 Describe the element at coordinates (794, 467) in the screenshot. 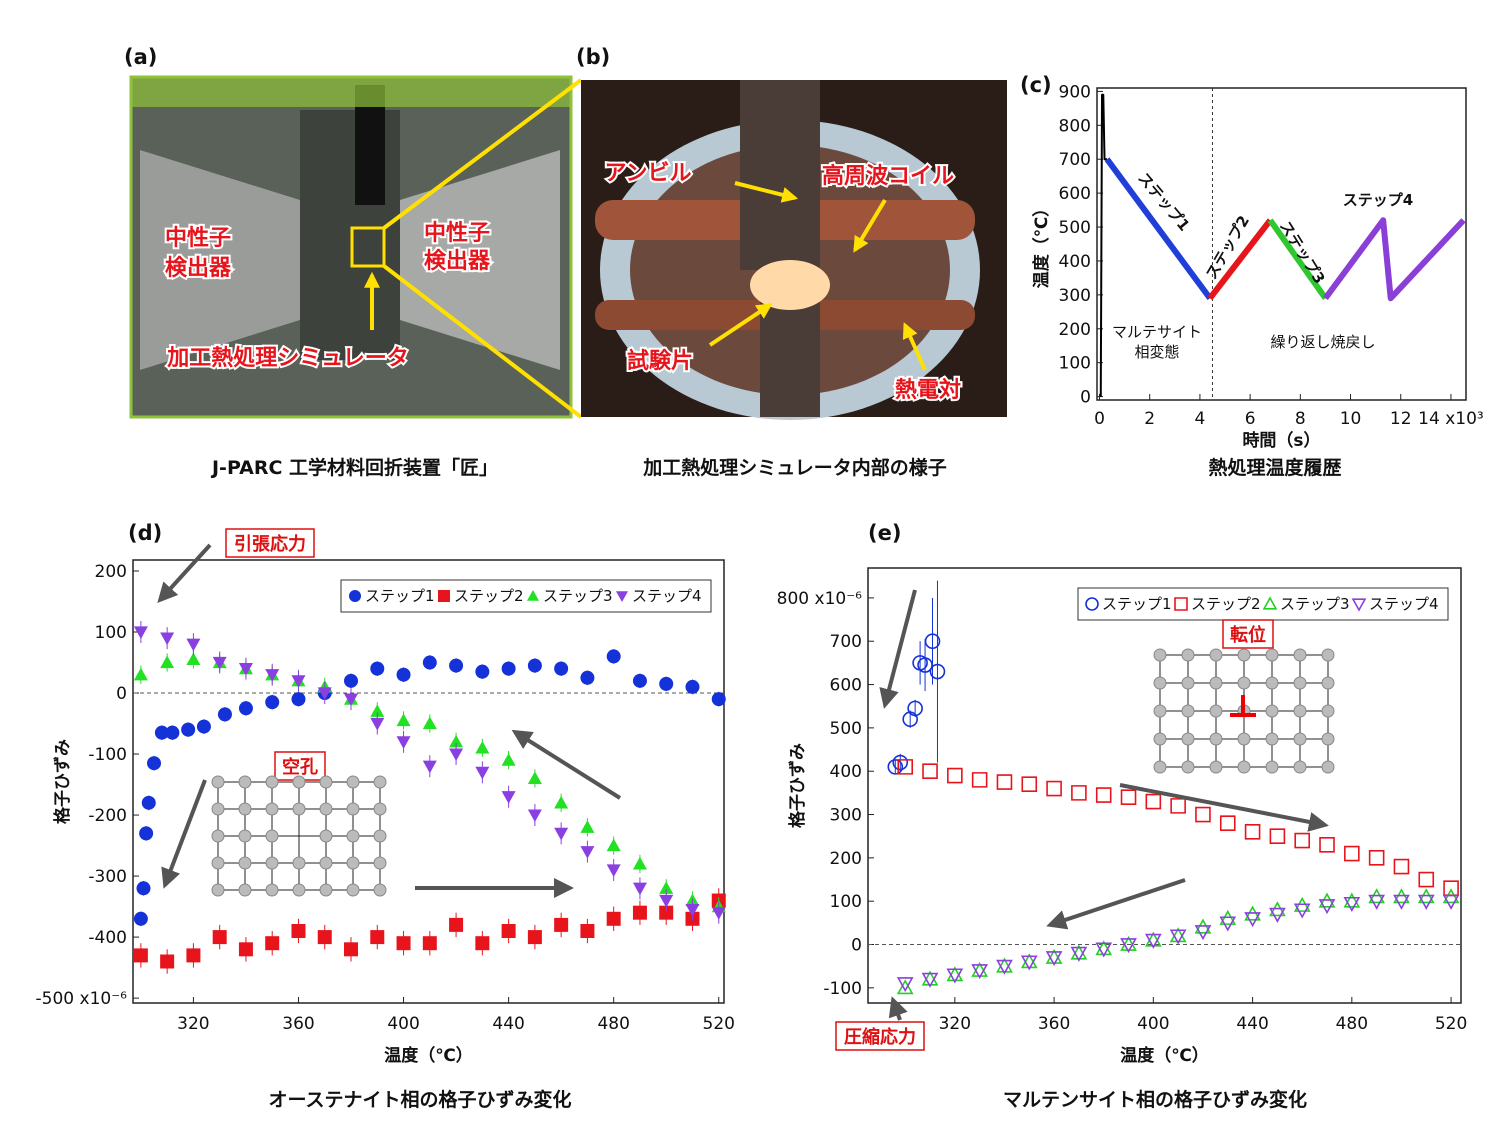

I see `caption: 加工熱処理シミュレータ内部の様子` at that location.